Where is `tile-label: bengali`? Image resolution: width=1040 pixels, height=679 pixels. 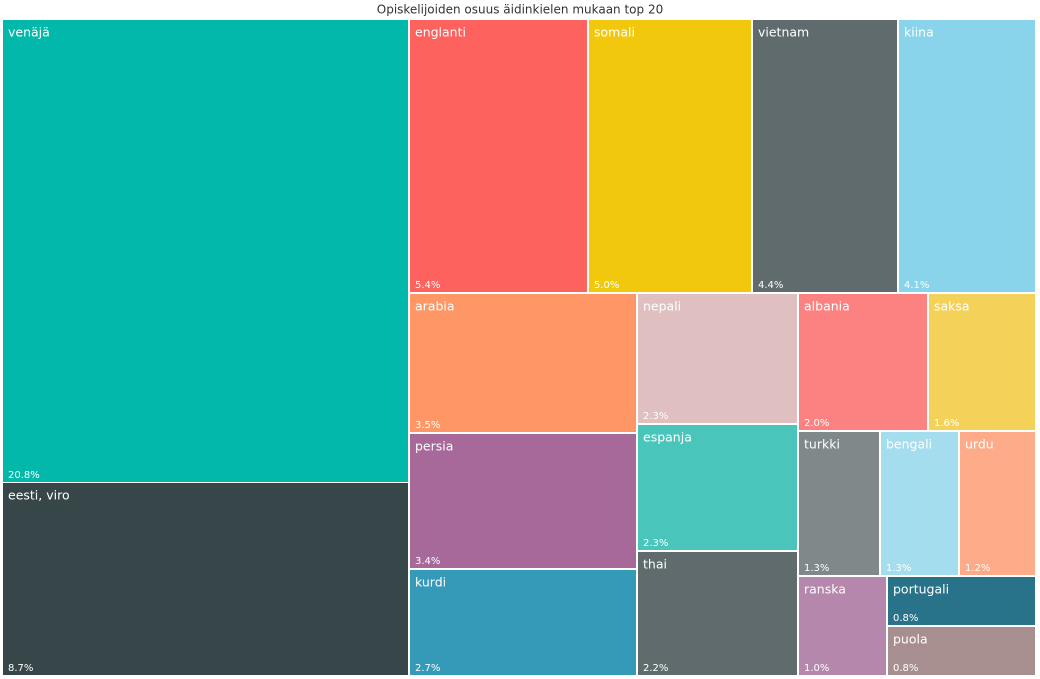 tile-label: bengali is located at coordinates (909, 444).